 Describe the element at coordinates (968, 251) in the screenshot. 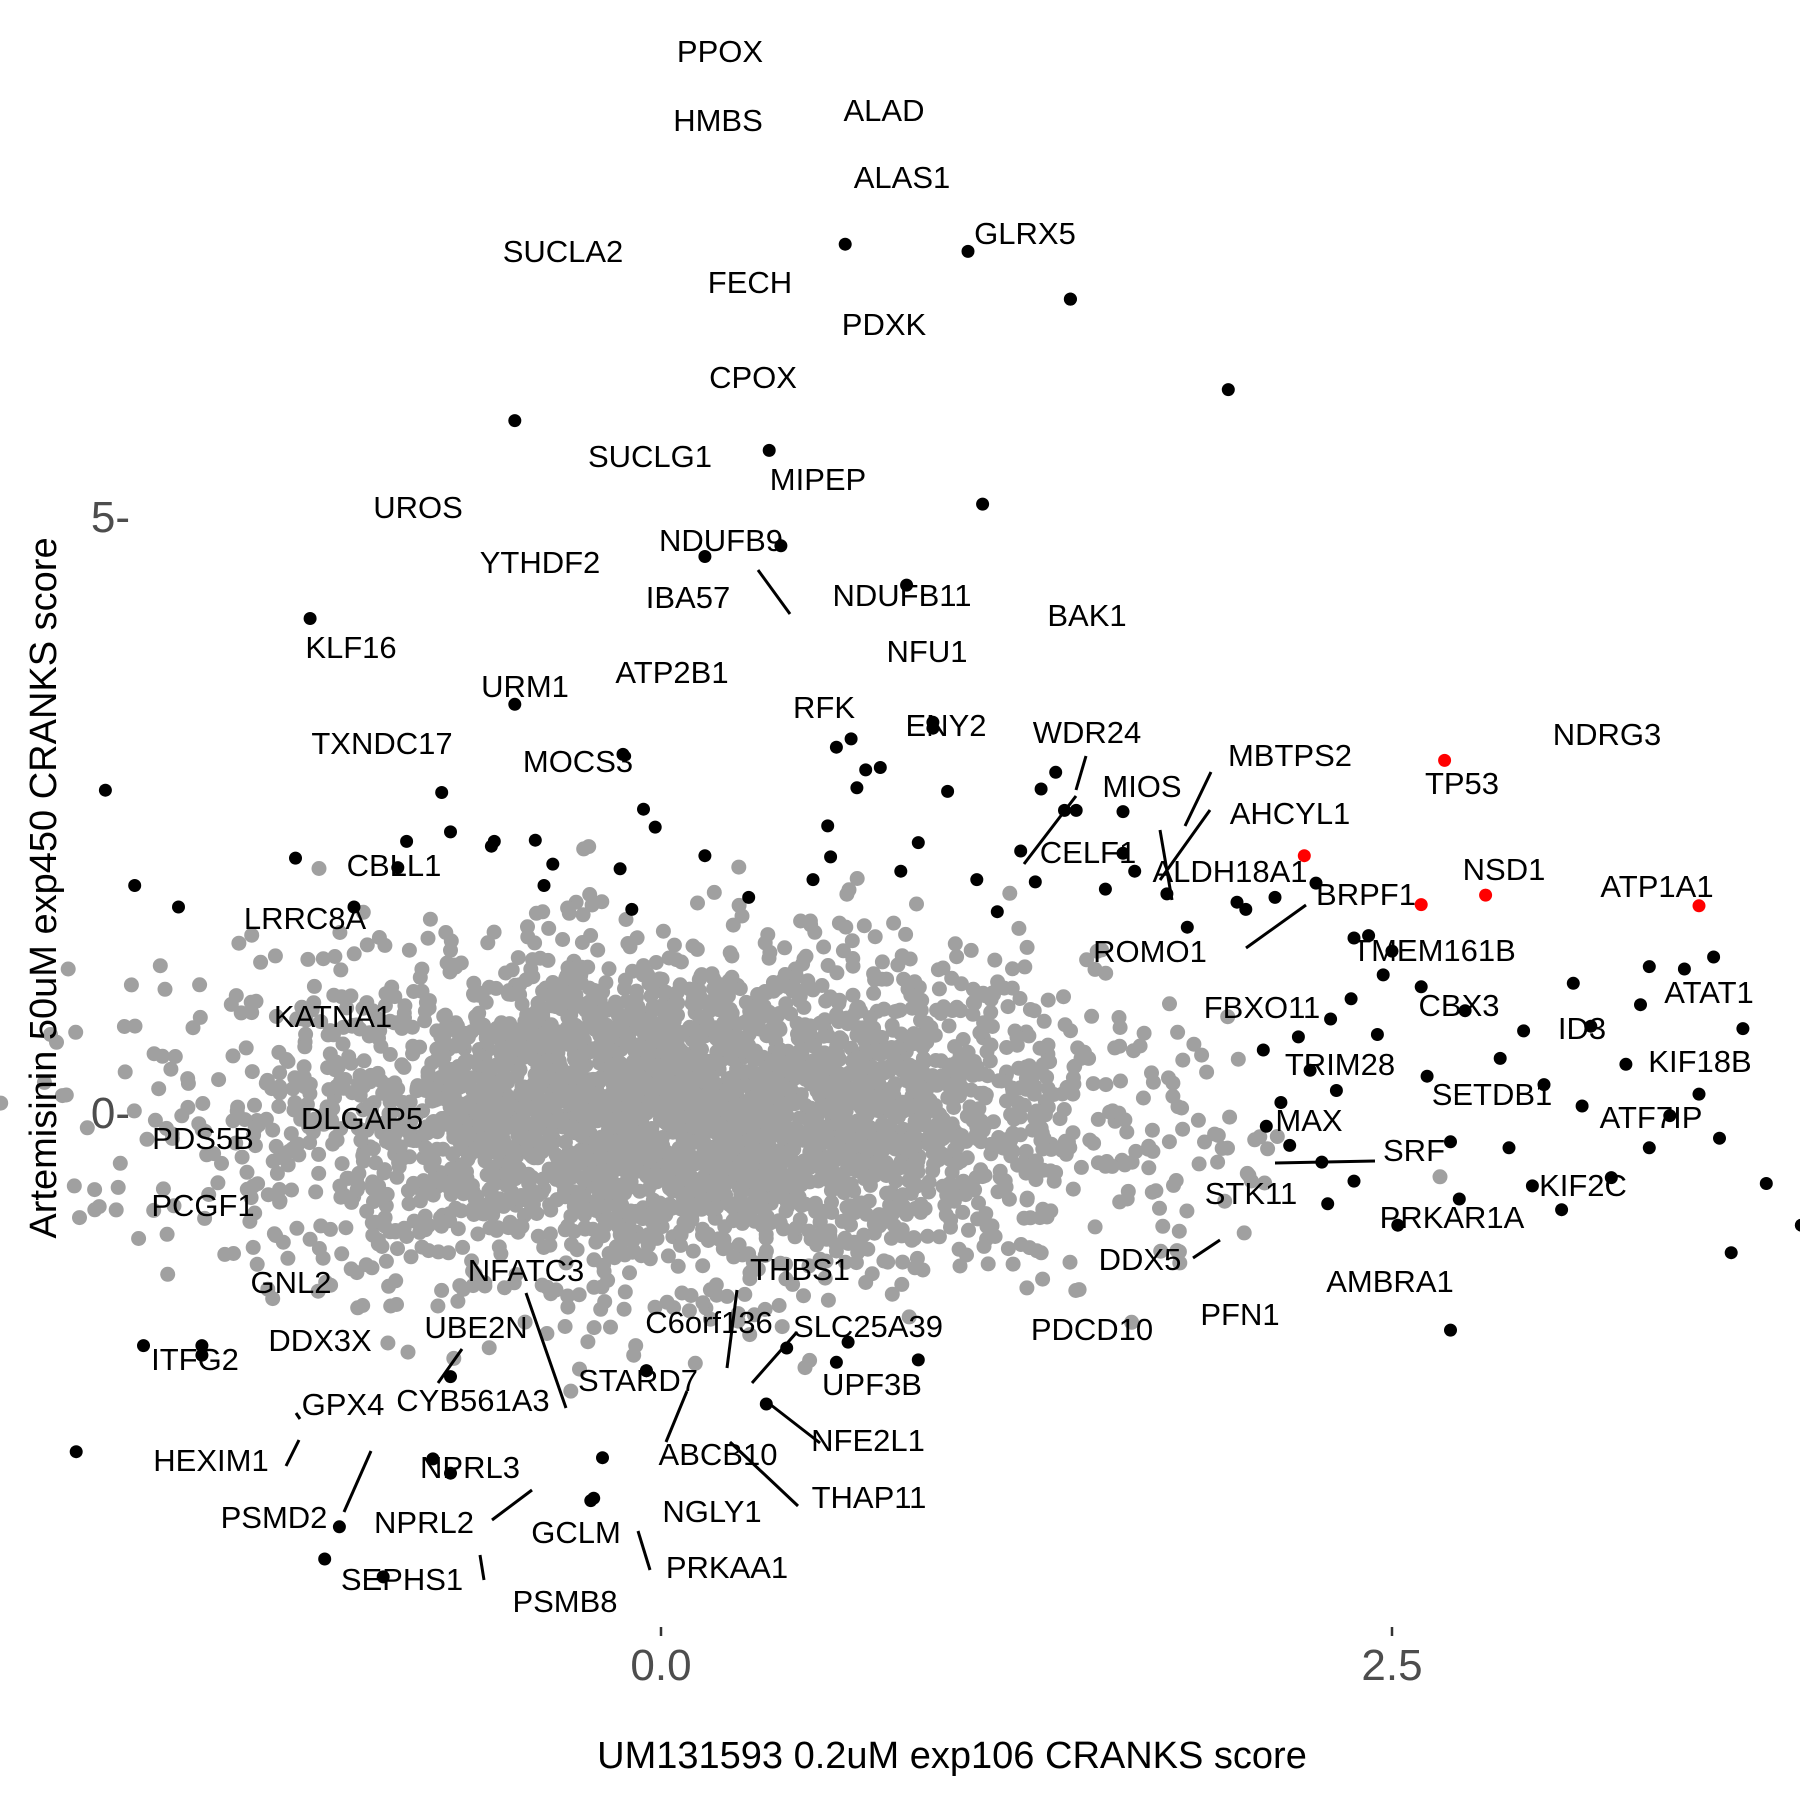

I see `point-hmbs` at that location.